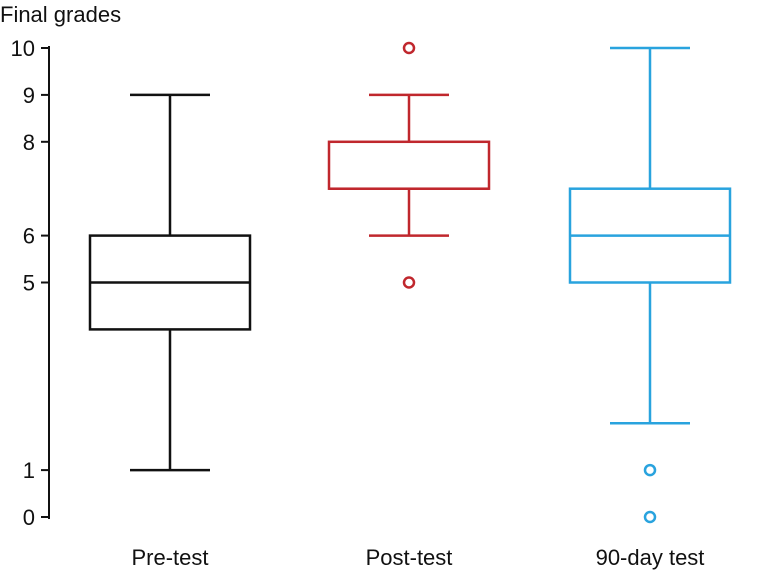 The width and height of the screenshot is (768, 575). Describe the element at coordinates (60, 14) in the screenshot. I see `y-axis-title: Final grades` at that location.